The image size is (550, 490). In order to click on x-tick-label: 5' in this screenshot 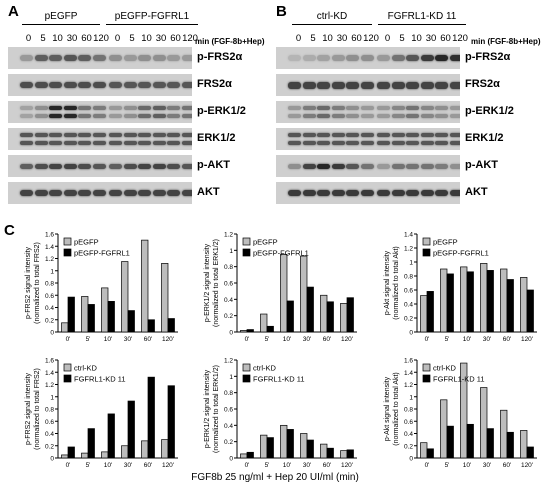, I will do `click(88, 465)`.